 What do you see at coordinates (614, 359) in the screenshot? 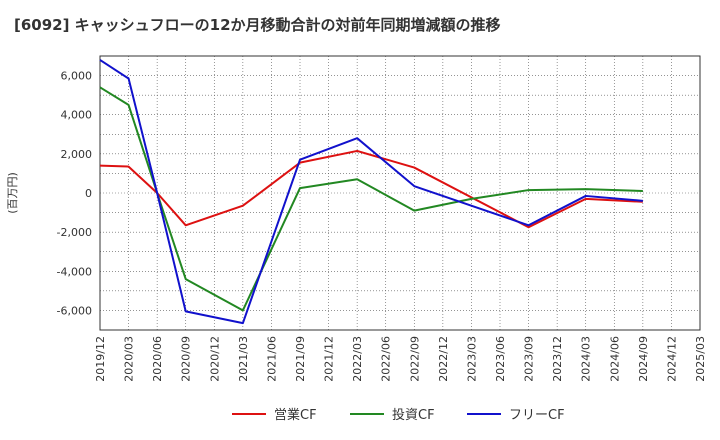
I see `x-tick-label: 2024/06` at bounding box center [614, 359].